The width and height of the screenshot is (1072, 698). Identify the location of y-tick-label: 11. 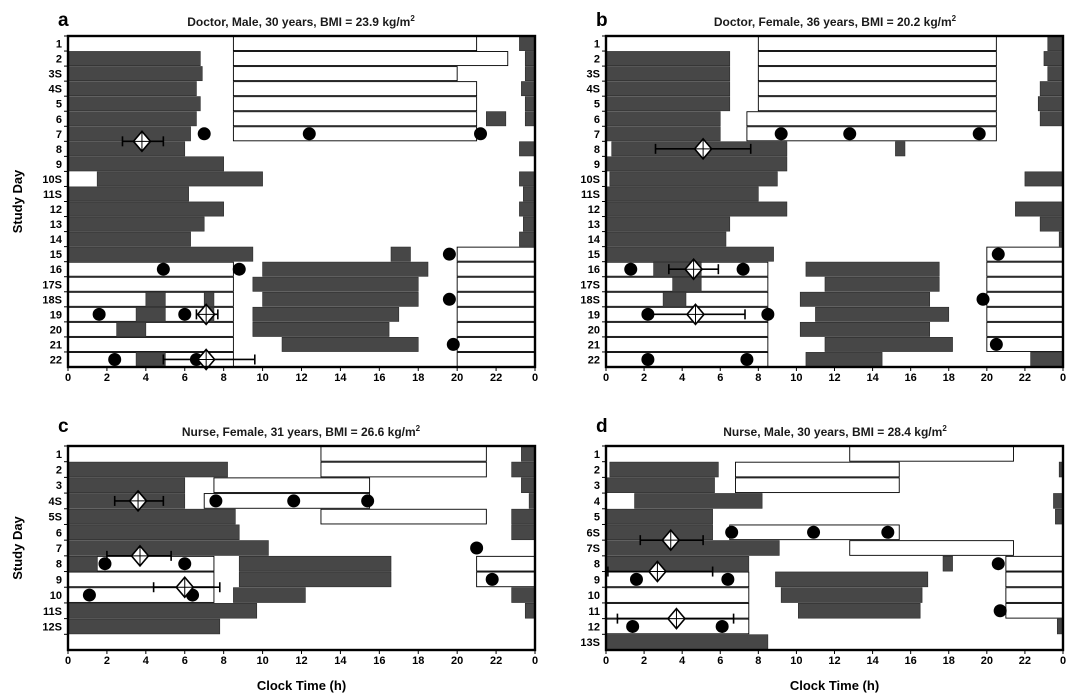
(594, 612).